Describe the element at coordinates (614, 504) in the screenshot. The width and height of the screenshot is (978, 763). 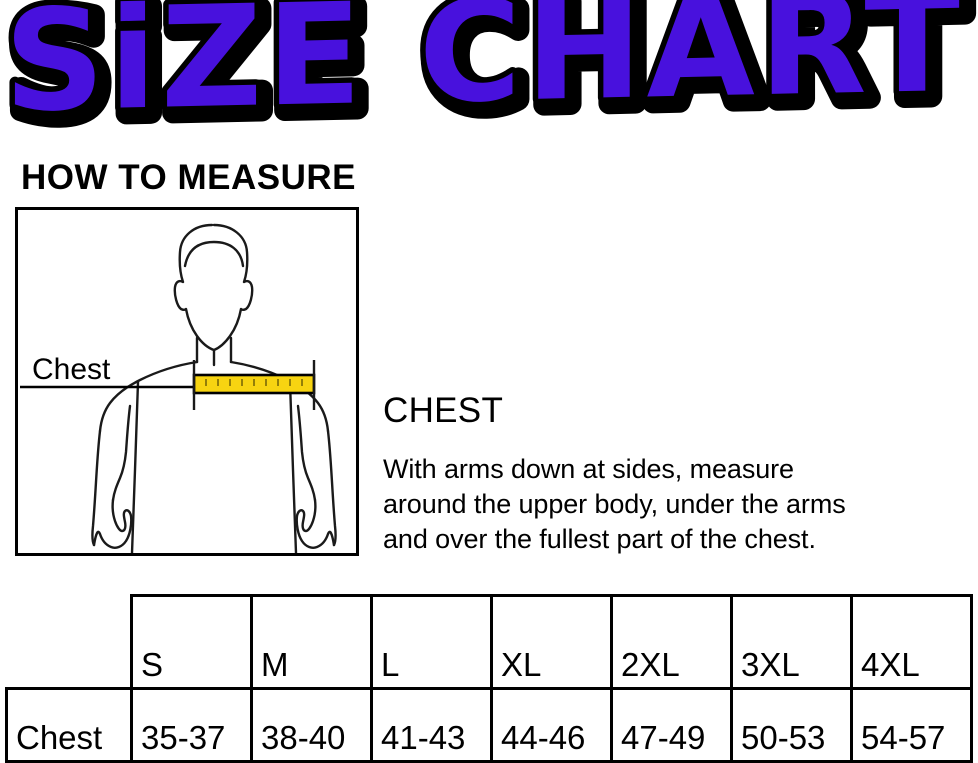
I see `chest-description-line-2: around the upper body, under the arms` at that location.